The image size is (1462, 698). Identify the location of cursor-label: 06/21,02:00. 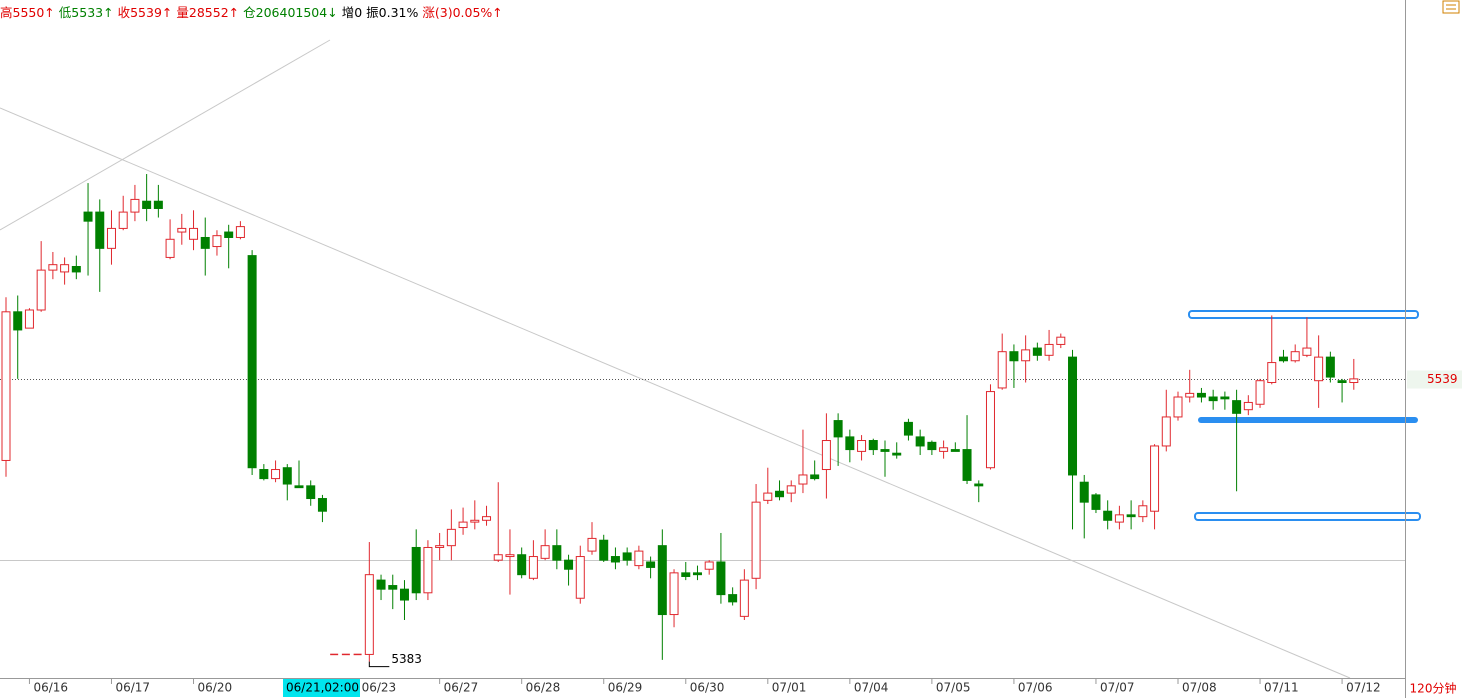
(322, 688).